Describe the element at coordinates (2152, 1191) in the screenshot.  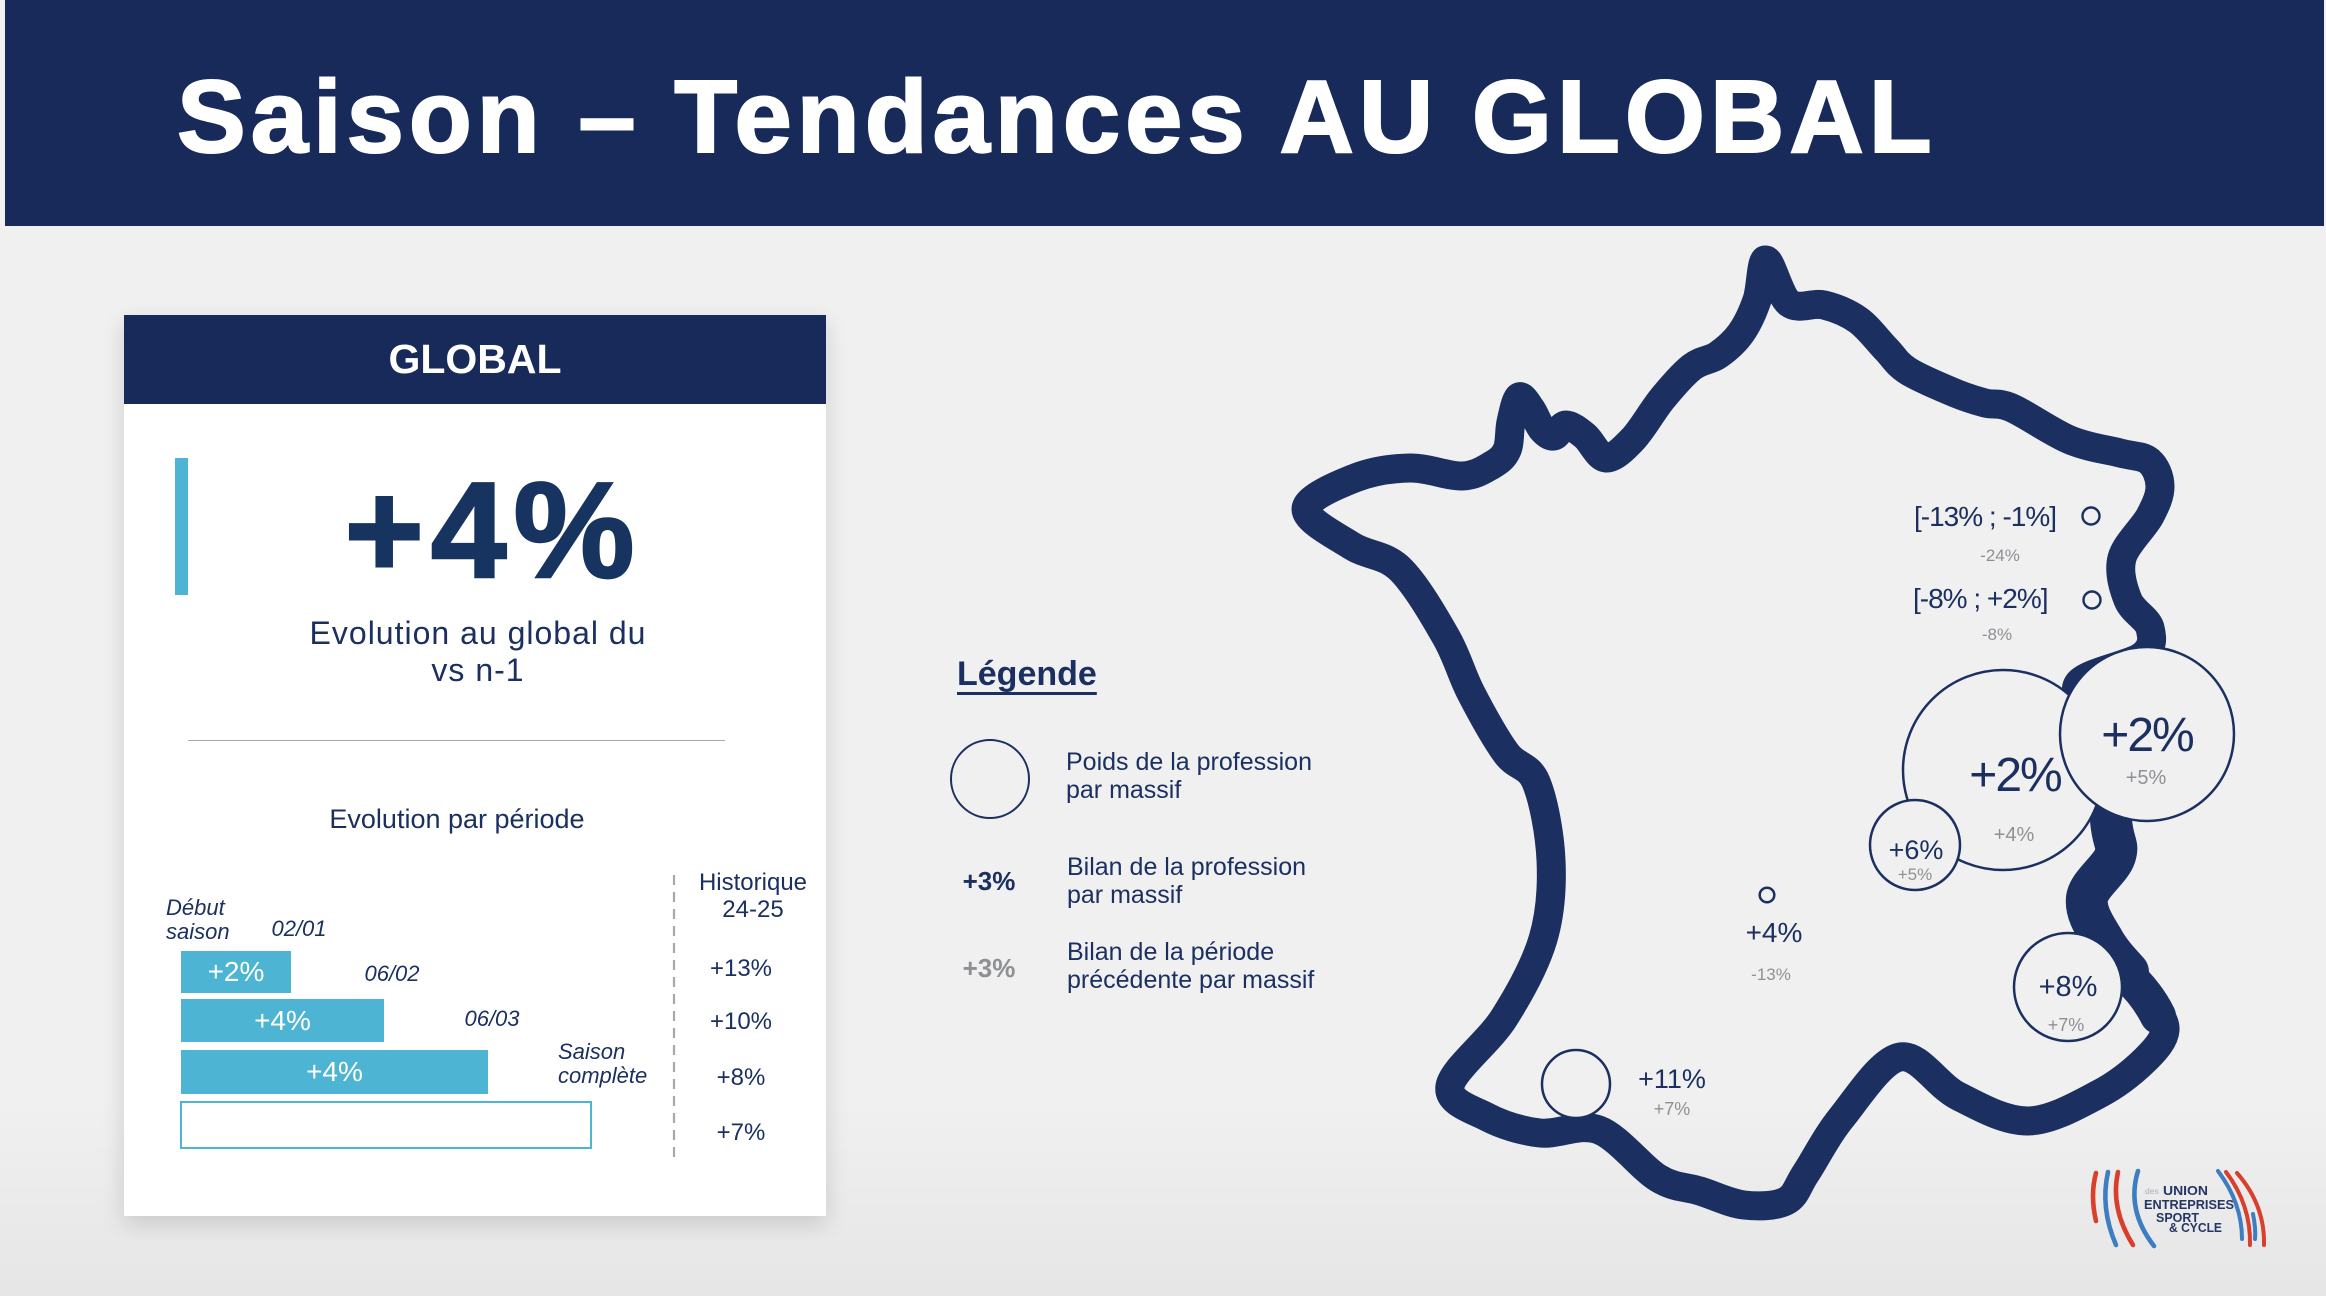
I see `svg-text: des` at that location.